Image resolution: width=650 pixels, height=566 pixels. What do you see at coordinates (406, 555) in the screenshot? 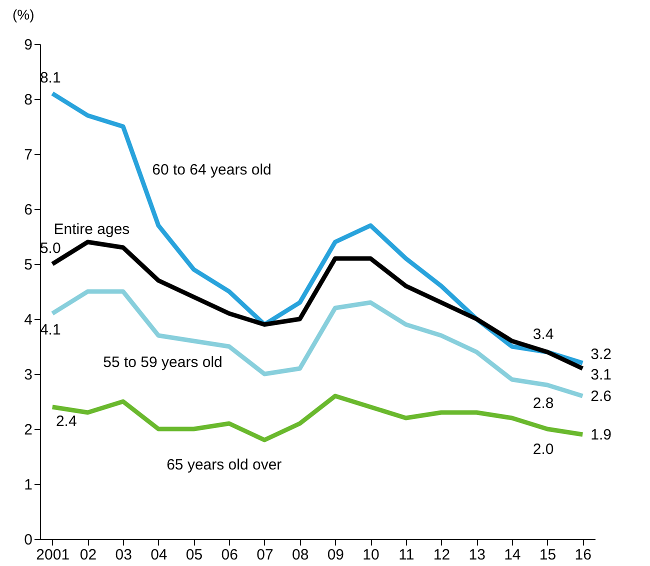
I see `x-tick-label: 11` at bounding box center [406, 555].